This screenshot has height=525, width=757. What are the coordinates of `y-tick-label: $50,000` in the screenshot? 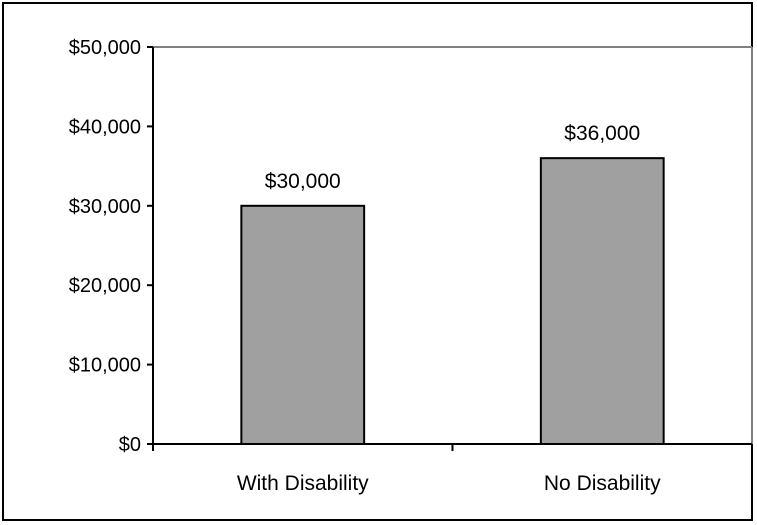 It's located at (105, 48).